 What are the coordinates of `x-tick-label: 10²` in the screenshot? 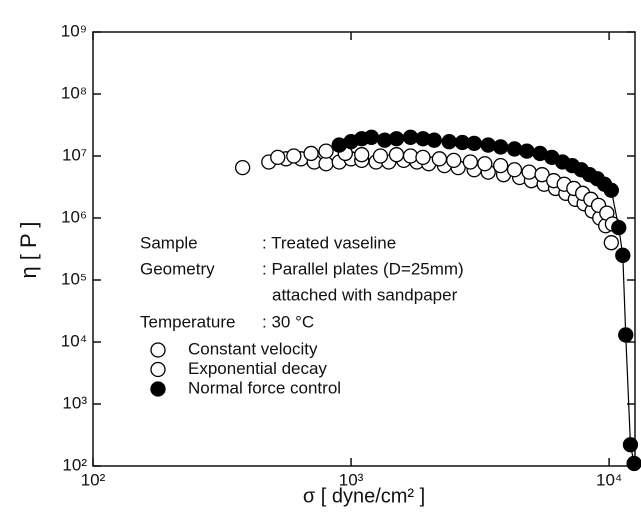 It's located at (93, 479).